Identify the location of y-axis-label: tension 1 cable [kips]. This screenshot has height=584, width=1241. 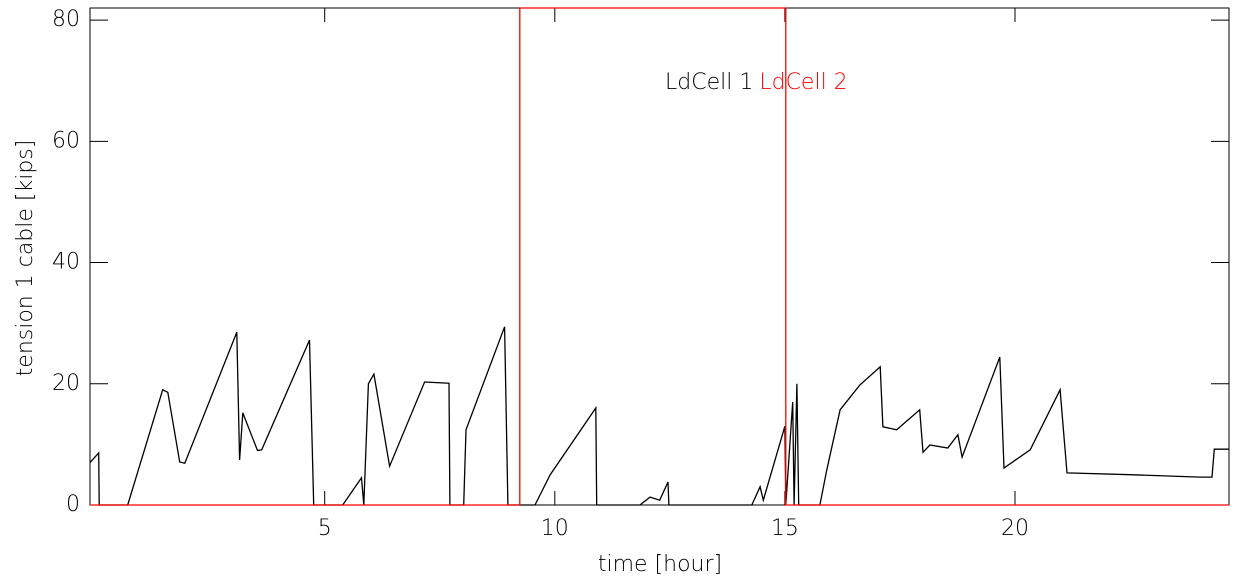
(25, 258).